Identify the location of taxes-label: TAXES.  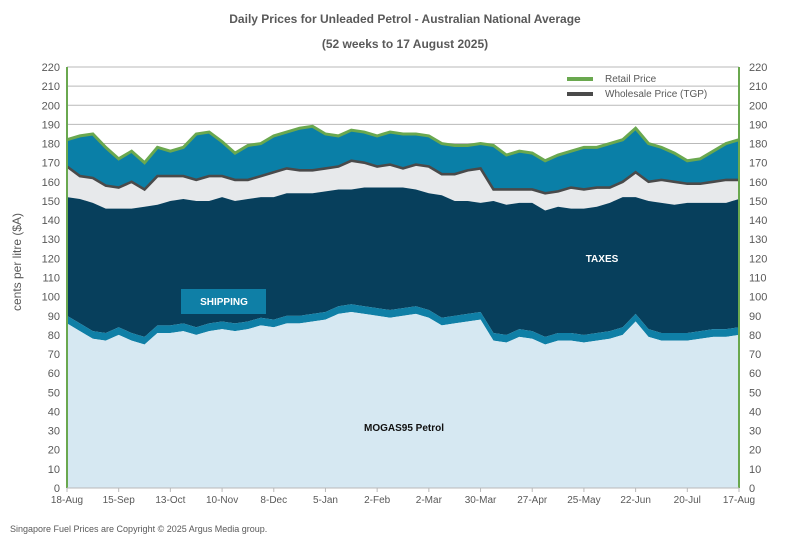
(602, 259).